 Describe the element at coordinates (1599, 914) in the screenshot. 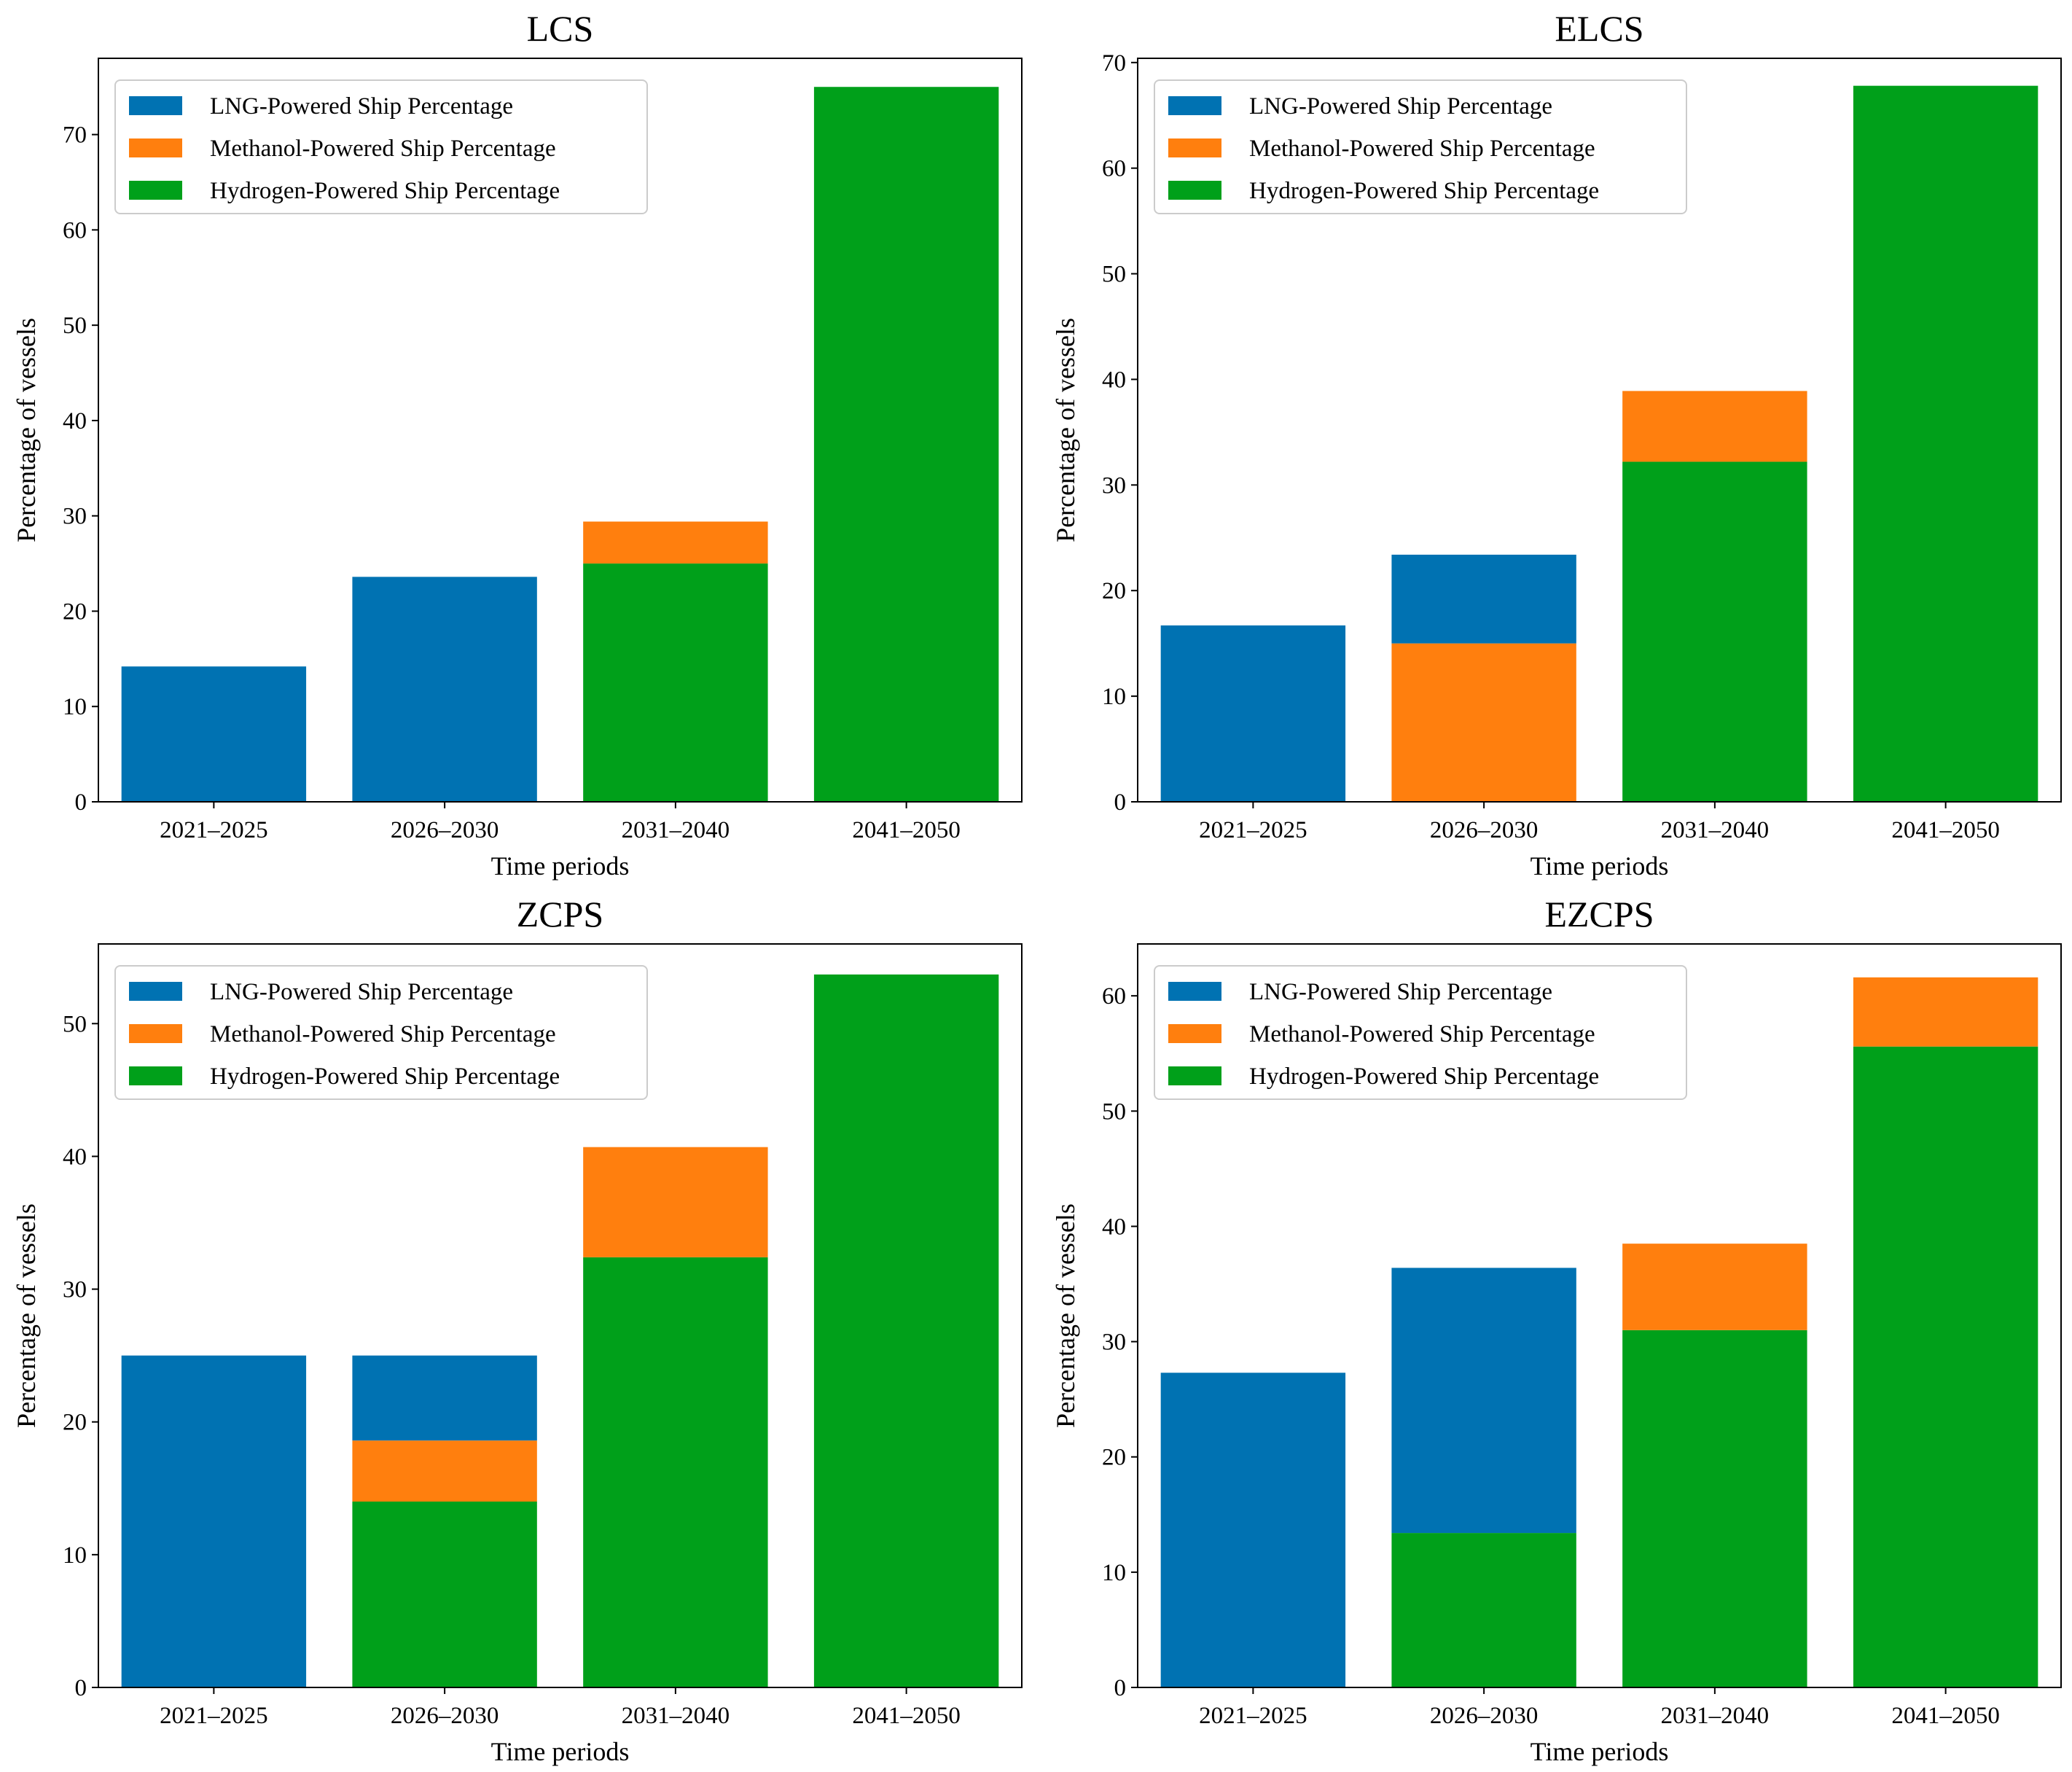

I see `chart-title: EZCPS` at that location.